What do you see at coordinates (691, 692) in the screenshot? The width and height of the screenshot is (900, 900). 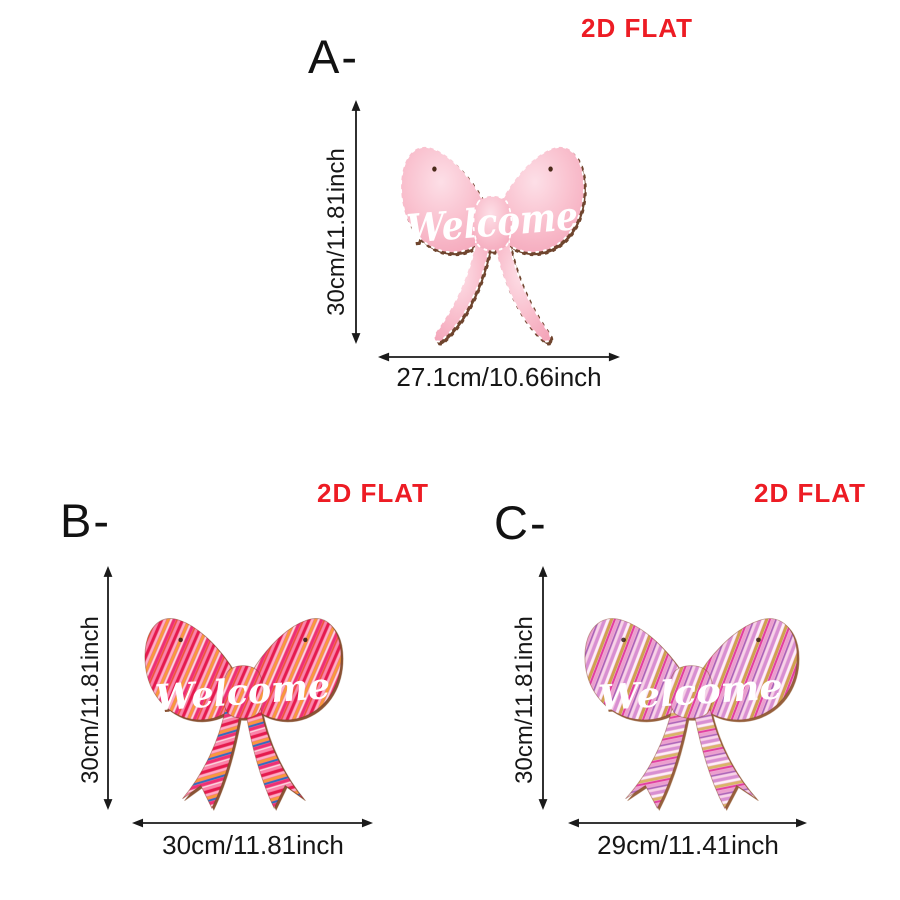 I see `bow-c-knot` at bounding box center [691, 692].